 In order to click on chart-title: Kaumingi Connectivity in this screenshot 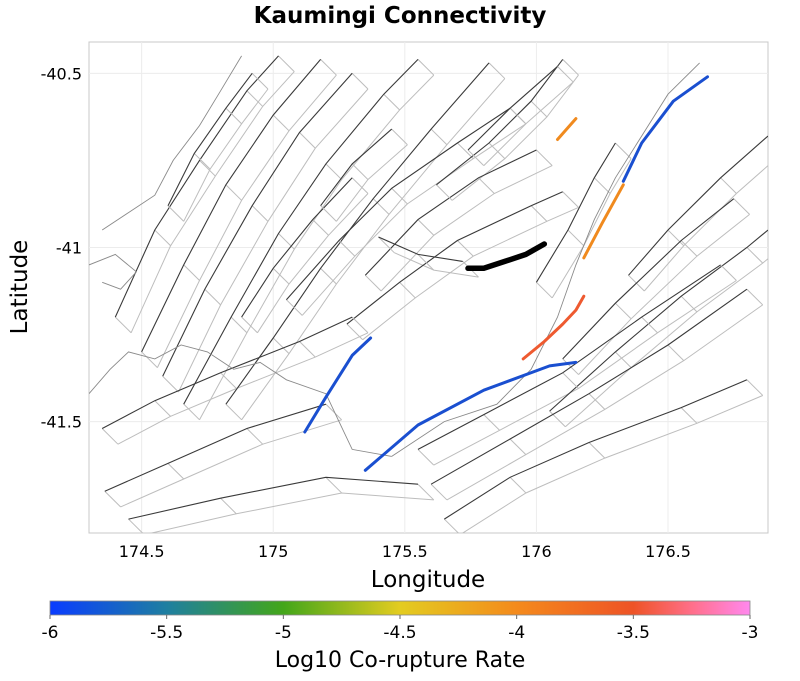, I will do `click(400, 16)`.